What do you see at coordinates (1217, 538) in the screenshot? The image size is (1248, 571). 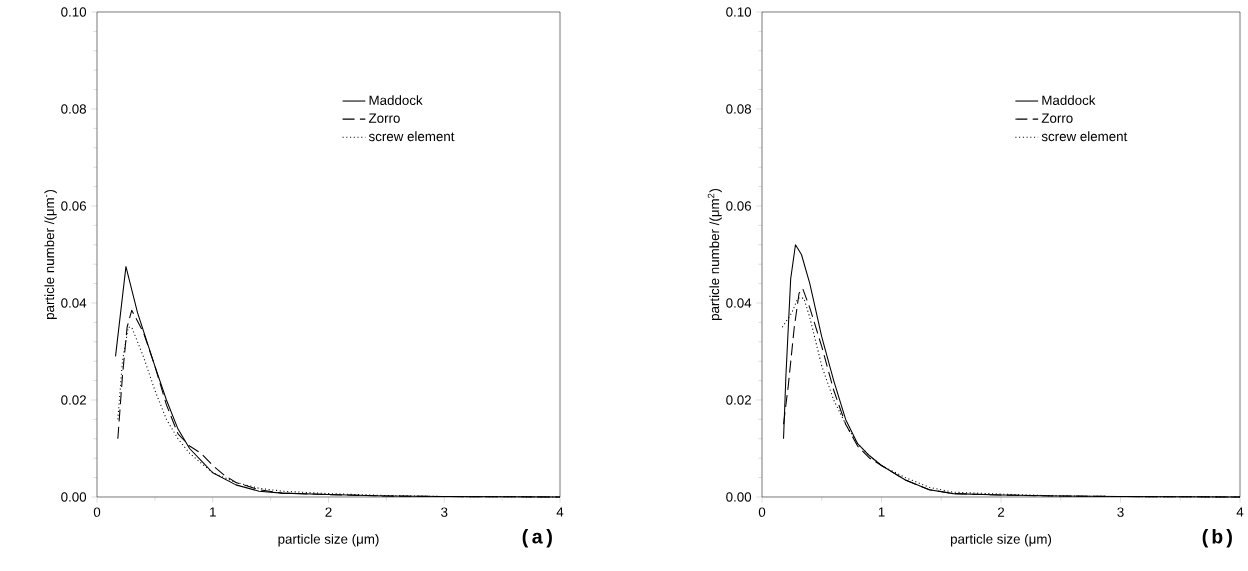 I see `text: (b)` at bounding box center [1217, 538].